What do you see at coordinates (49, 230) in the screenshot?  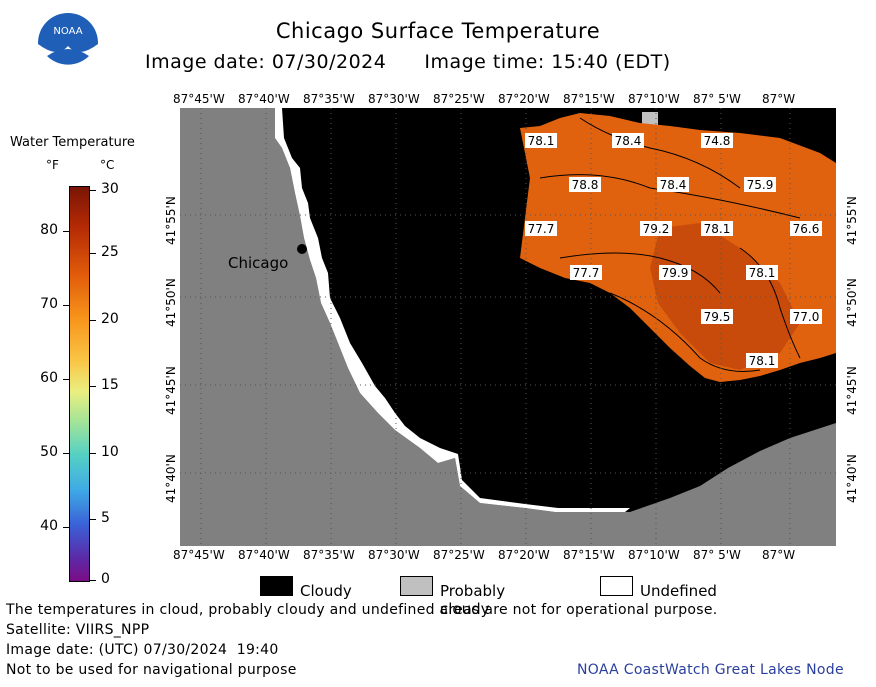 I see `colorbar-tick-f: 80` at bounding box center [49, 230].